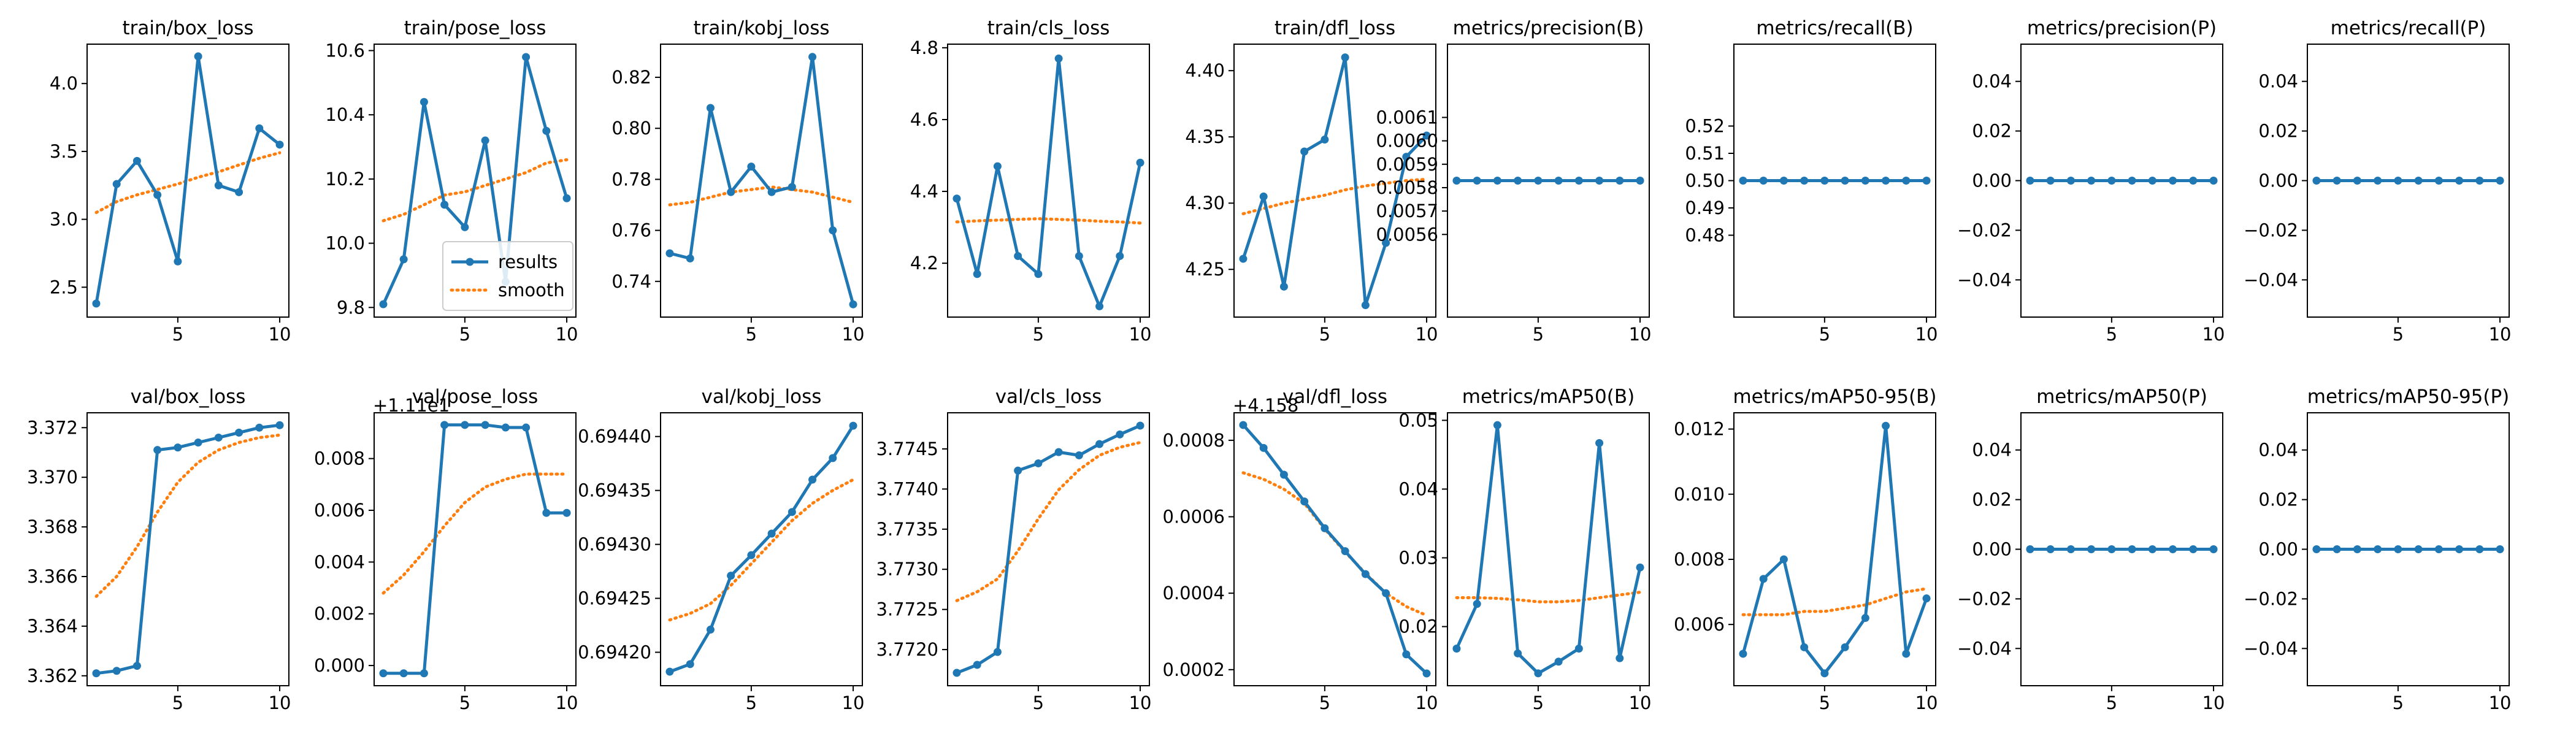  Describe the element at coordinates (339, 614) in the screenshot. I see `y-tick-label: 0.002` at that location.